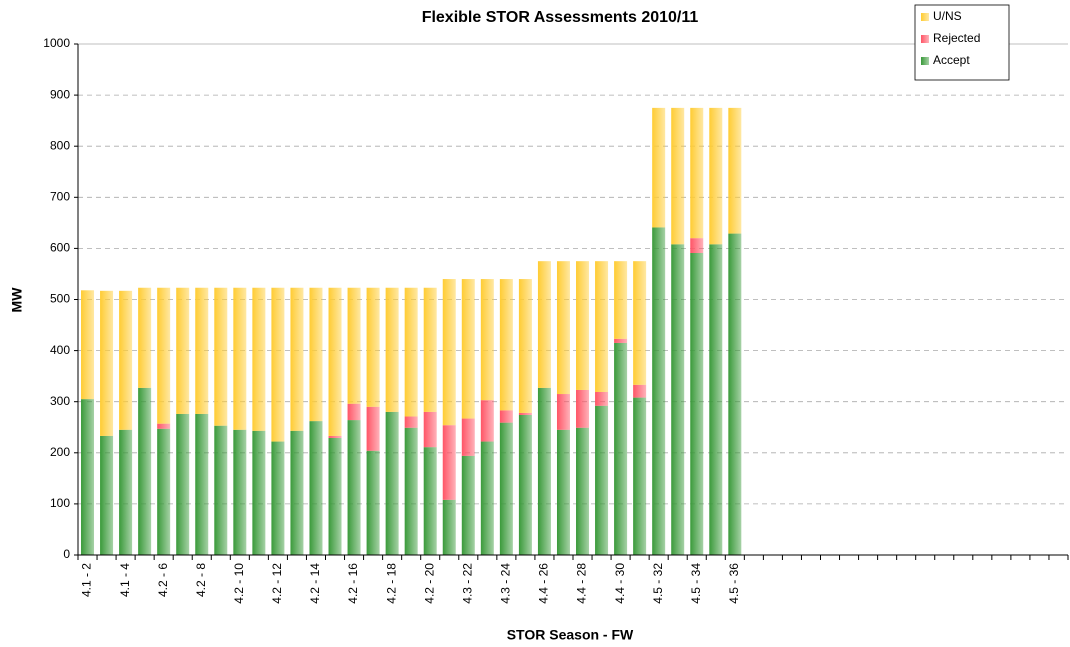 The height and width of the screenshot is (647, 1070). What do you see at coordinates (696, 583) in the screenshot?
I see `x-tick-label: 4.5 - 34` at bounding box center [696, 583].